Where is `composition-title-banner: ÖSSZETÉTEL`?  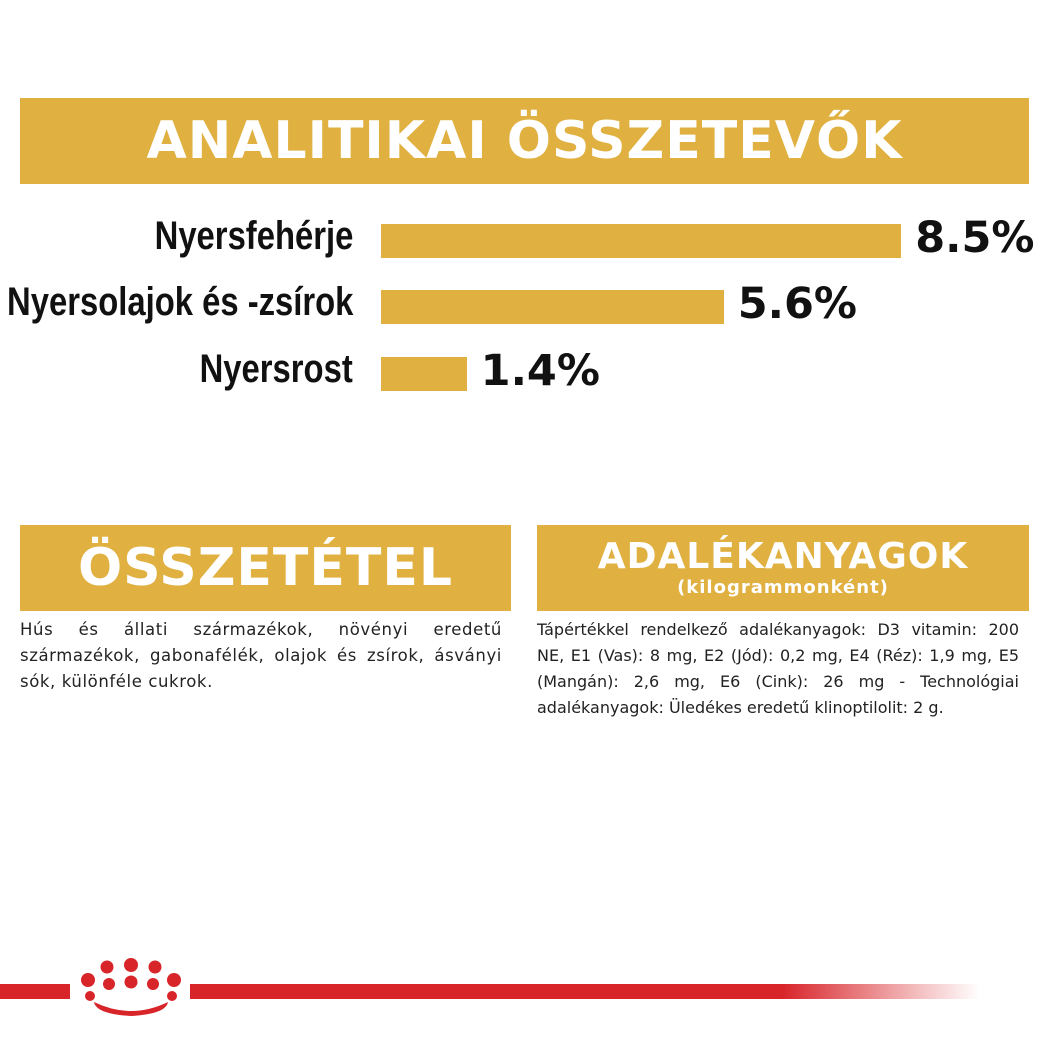
composition-title-banner: ÖSSZETÉTEL is located at coordinates (265, 568).